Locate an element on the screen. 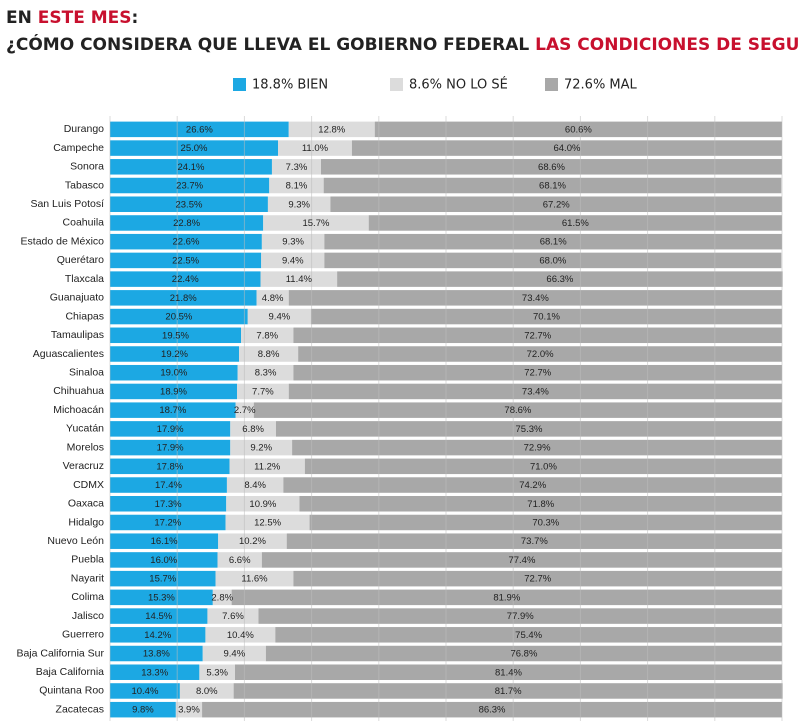 Image resolution: width=800 pixels, height=728 pixels. value-label: 7.6% is located at coordinates (233, 616).